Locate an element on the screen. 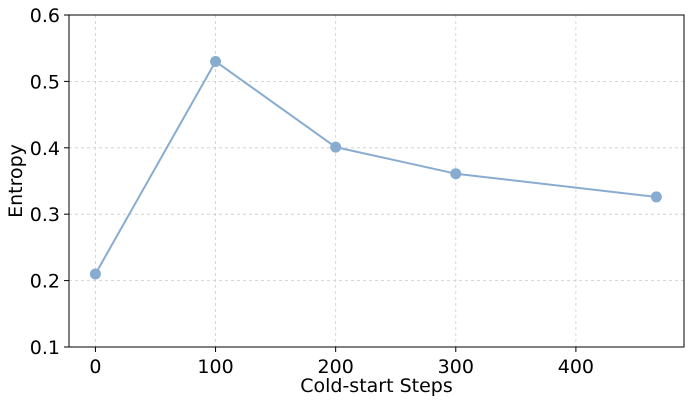  y-tick-label: 0.4 is located at coordinates (45, 149).